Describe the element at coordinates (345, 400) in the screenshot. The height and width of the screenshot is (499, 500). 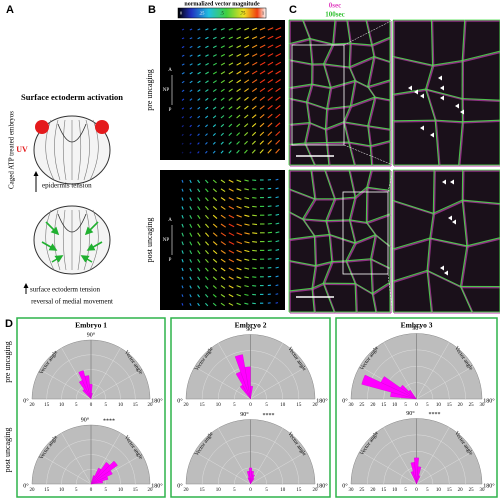
I see `angle-label: 0°` at that location.